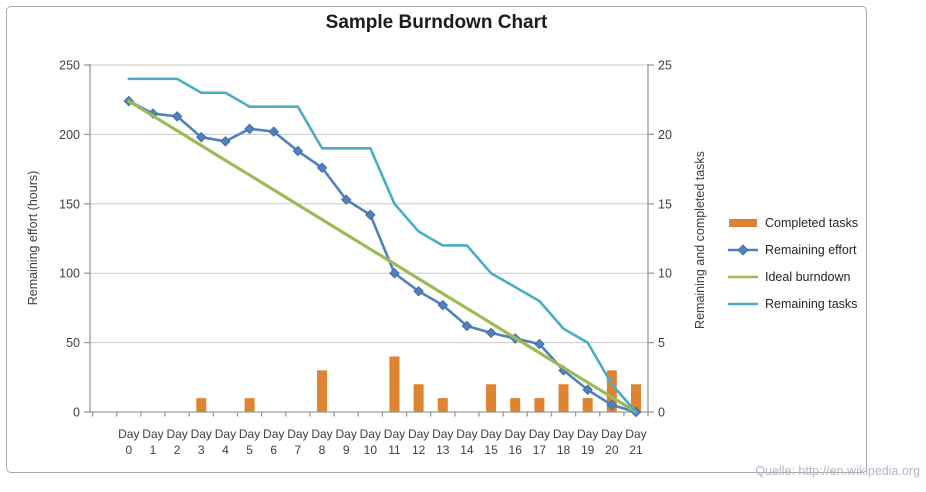 This screenshot has height=492, width=926. What do you see at coordinates (69, 274) in the screenshot?
I see `left-tick-label: 100` at bounding box center [69, 274].